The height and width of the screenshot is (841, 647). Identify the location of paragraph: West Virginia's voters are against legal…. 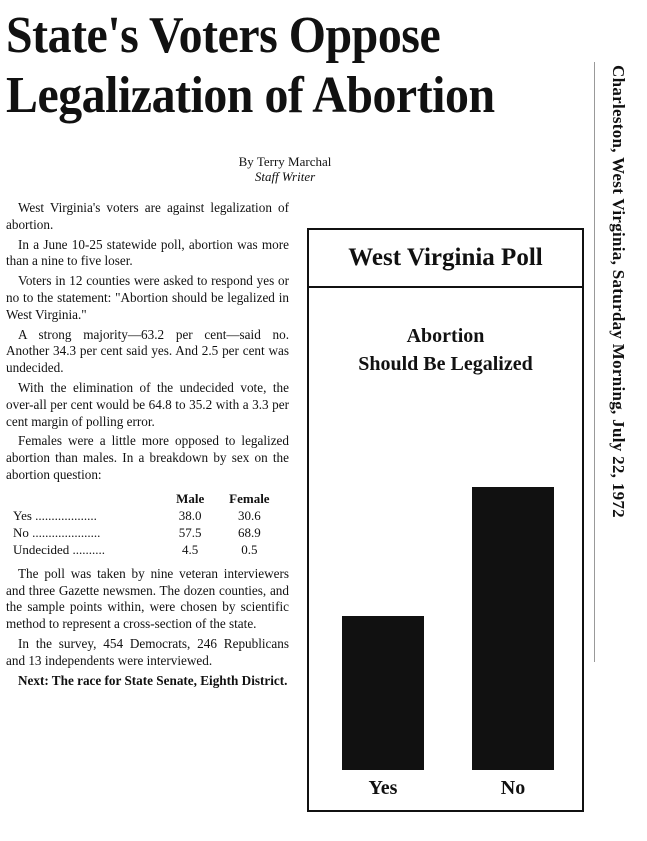
(147, 216).